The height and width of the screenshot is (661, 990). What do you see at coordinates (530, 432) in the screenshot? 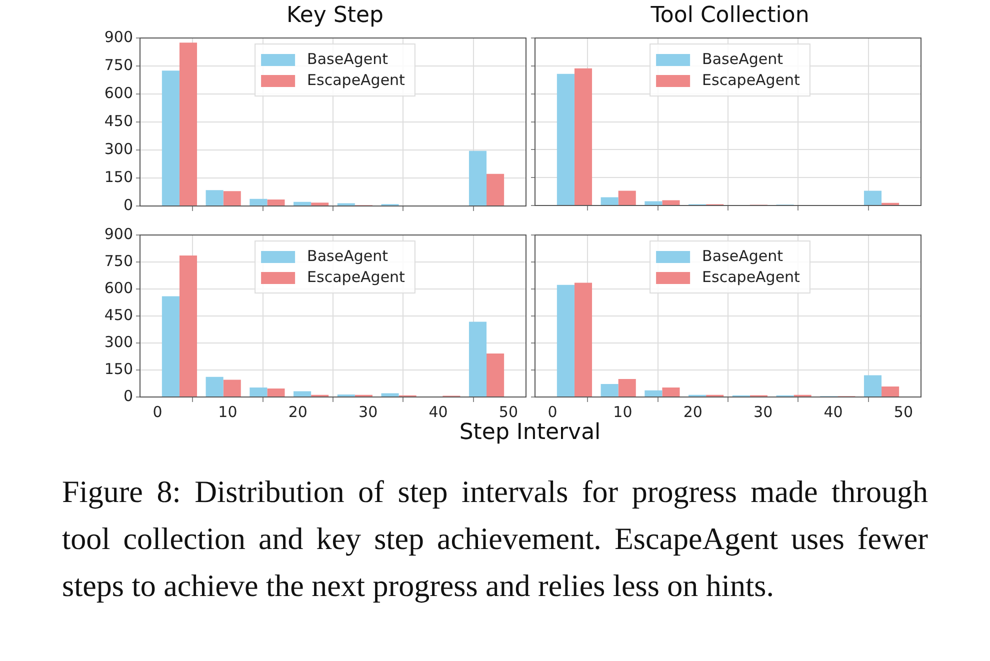
I see `x-axis-title: Step Interval` at bounding box center [530, 432].